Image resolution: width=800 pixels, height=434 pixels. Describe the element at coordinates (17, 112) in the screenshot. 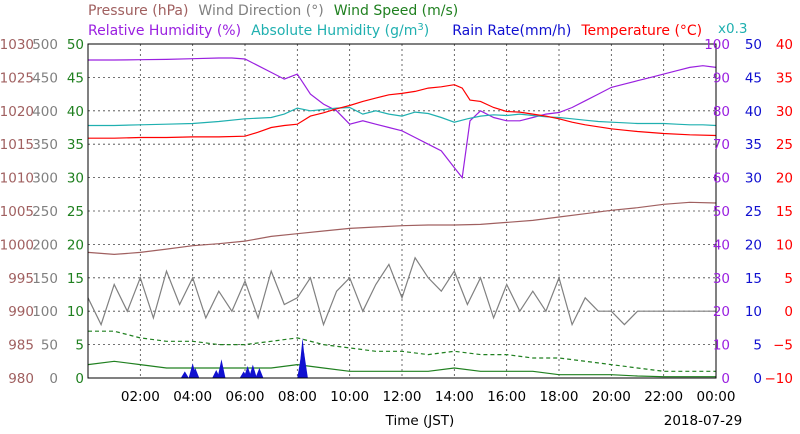

I see `y-tick-label: 1020` at that location.